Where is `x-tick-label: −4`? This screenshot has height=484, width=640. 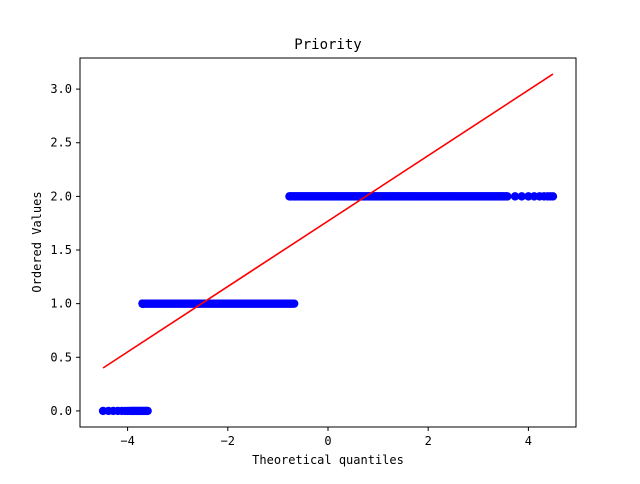
x-tick-label: −4 is located at coordinates (127, 441).